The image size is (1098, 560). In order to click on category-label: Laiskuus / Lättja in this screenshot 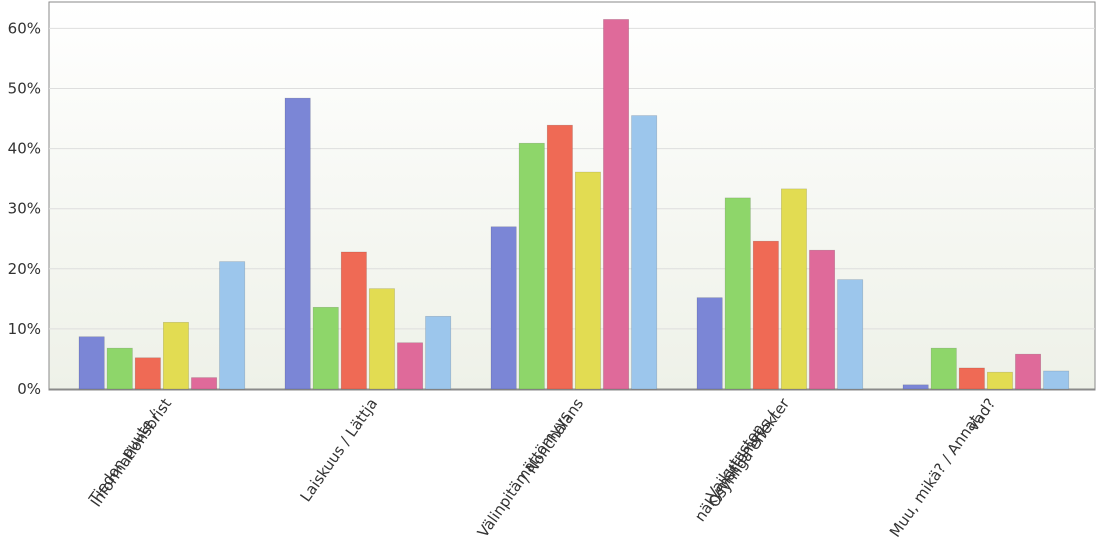, I will do `click(339, 450)`.